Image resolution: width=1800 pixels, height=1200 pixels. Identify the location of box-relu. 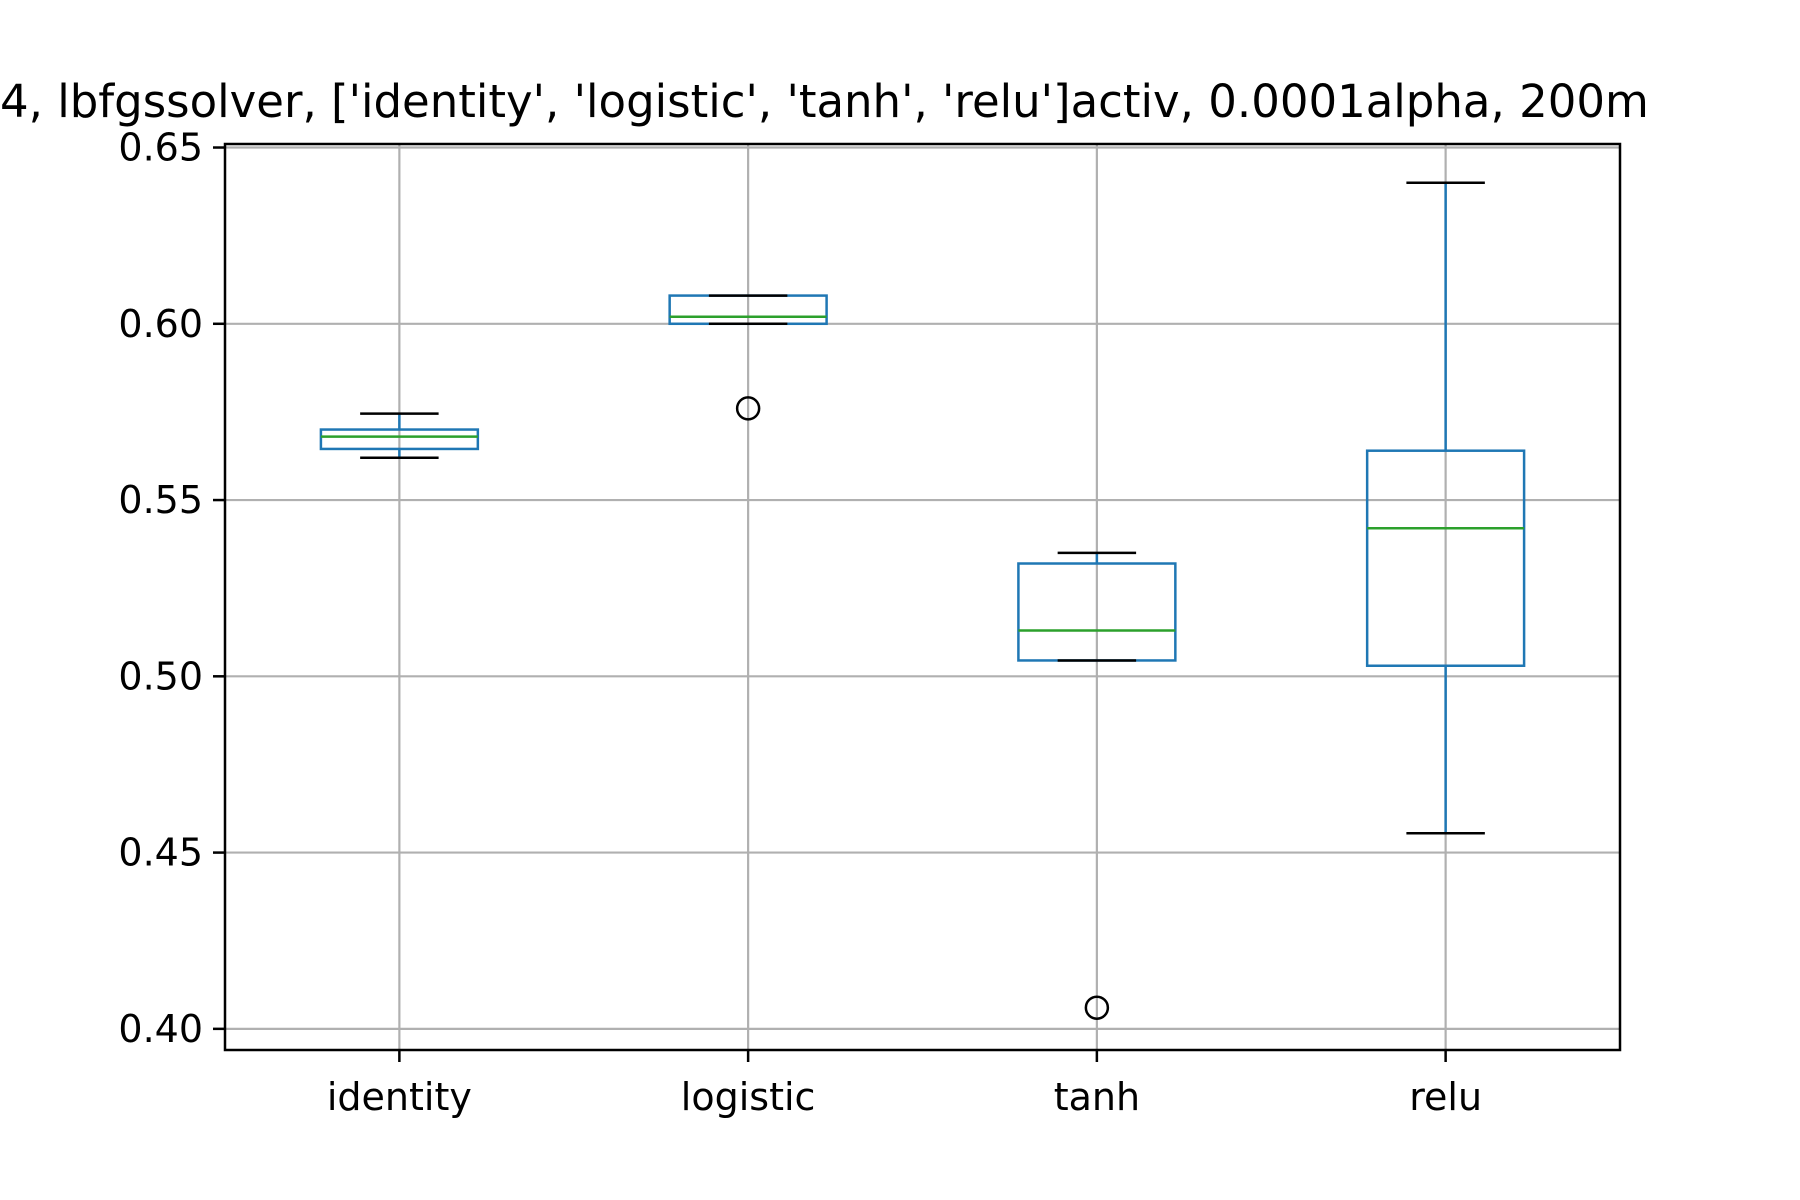
(1445, 508).